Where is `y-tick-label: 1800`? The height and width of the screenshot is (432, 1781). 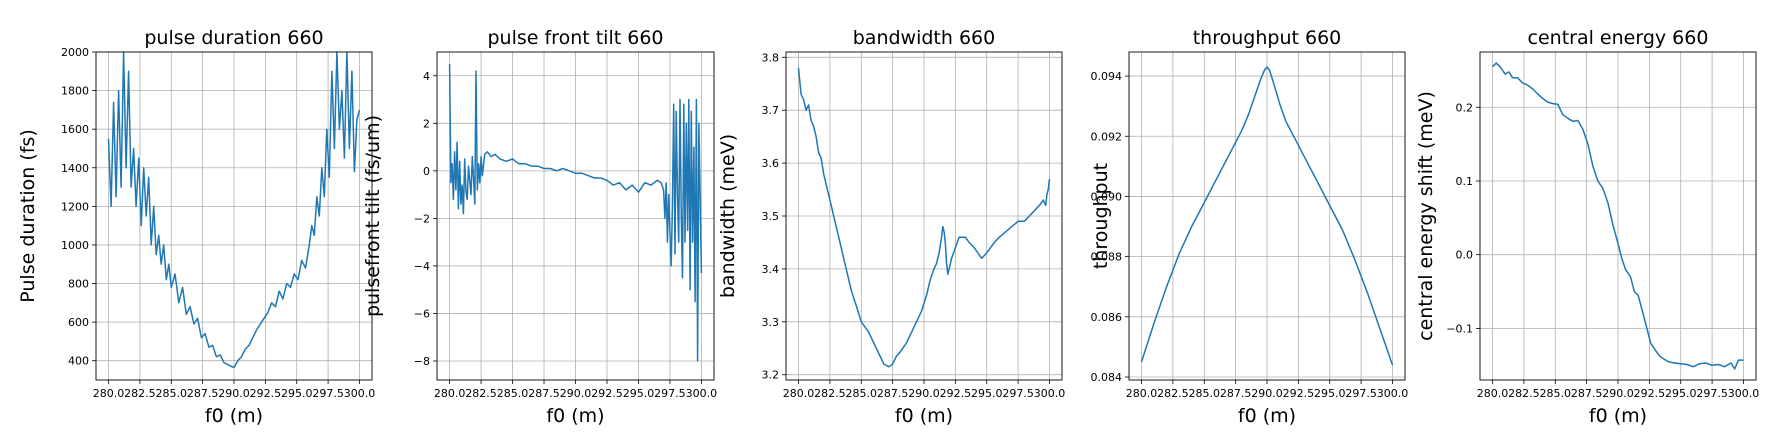
y-tick-label: 1800 is located at coordinates (75, 91).